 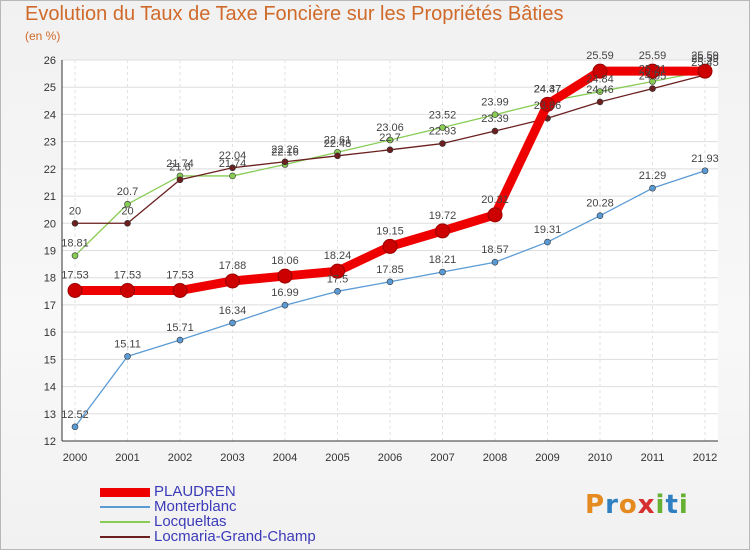 I want to click on x-tick-label: 2011, so click(x=653, y=458).